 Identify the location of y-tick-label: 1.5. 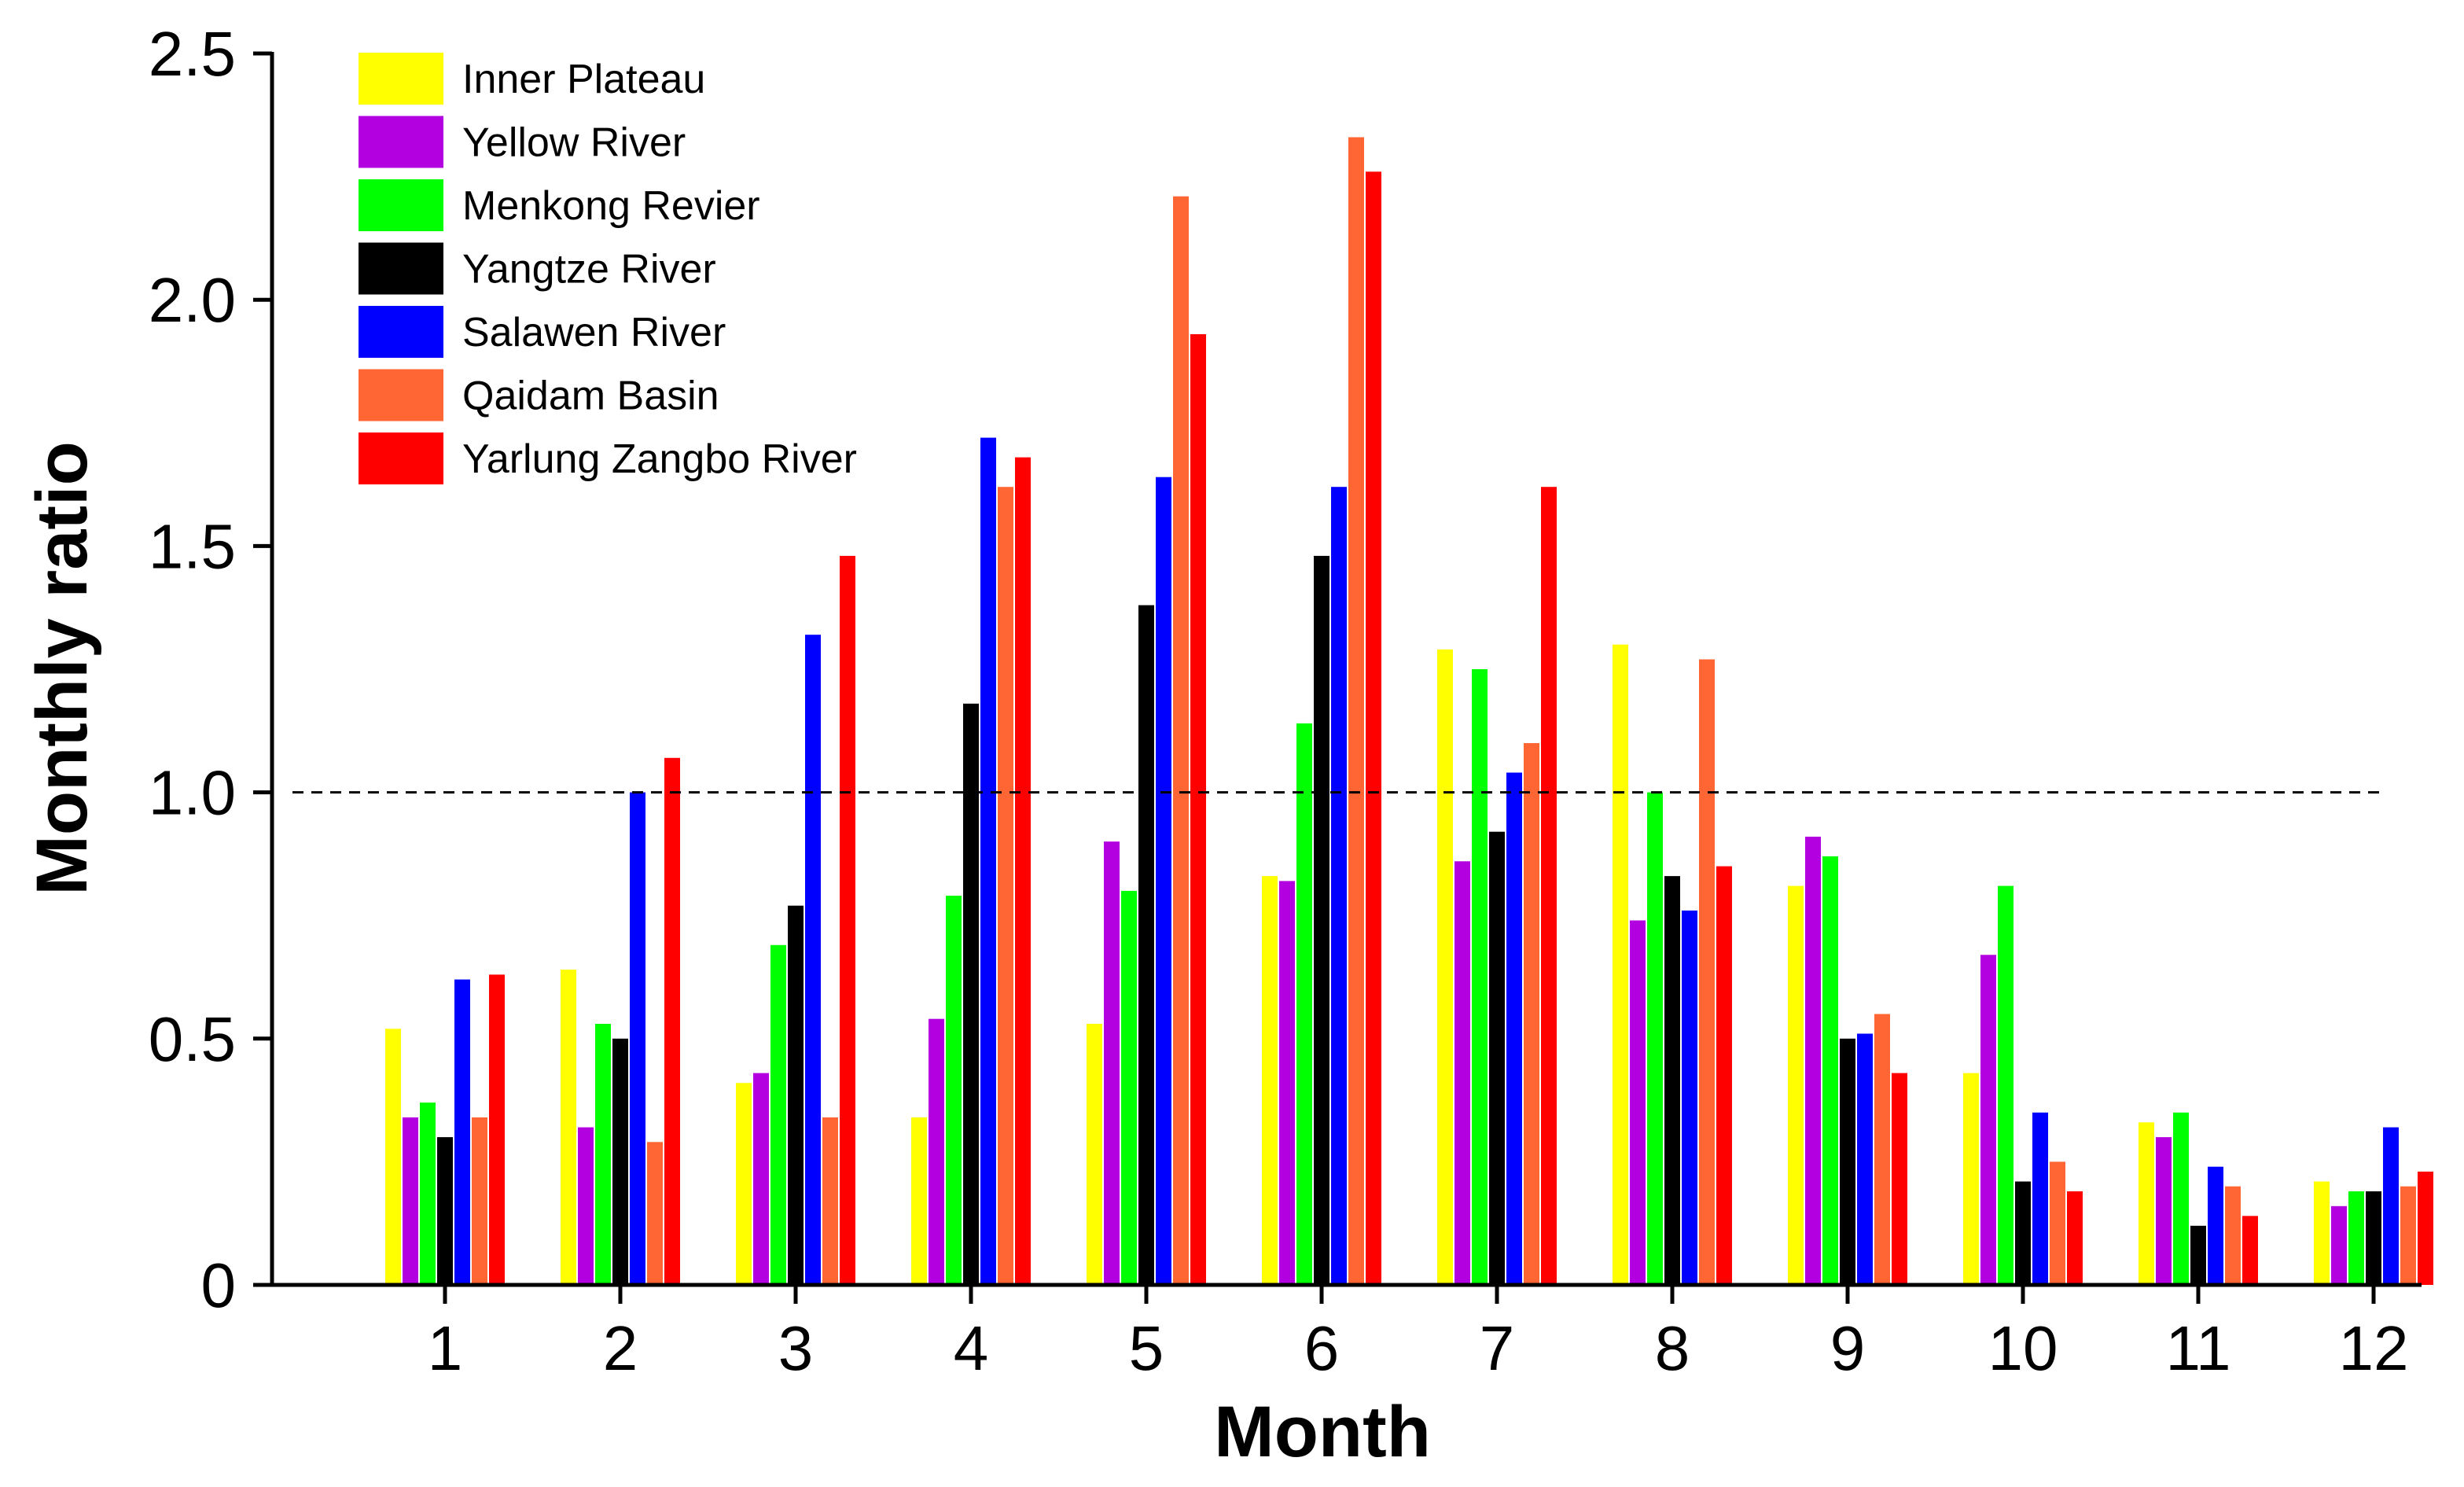
(192, 546).